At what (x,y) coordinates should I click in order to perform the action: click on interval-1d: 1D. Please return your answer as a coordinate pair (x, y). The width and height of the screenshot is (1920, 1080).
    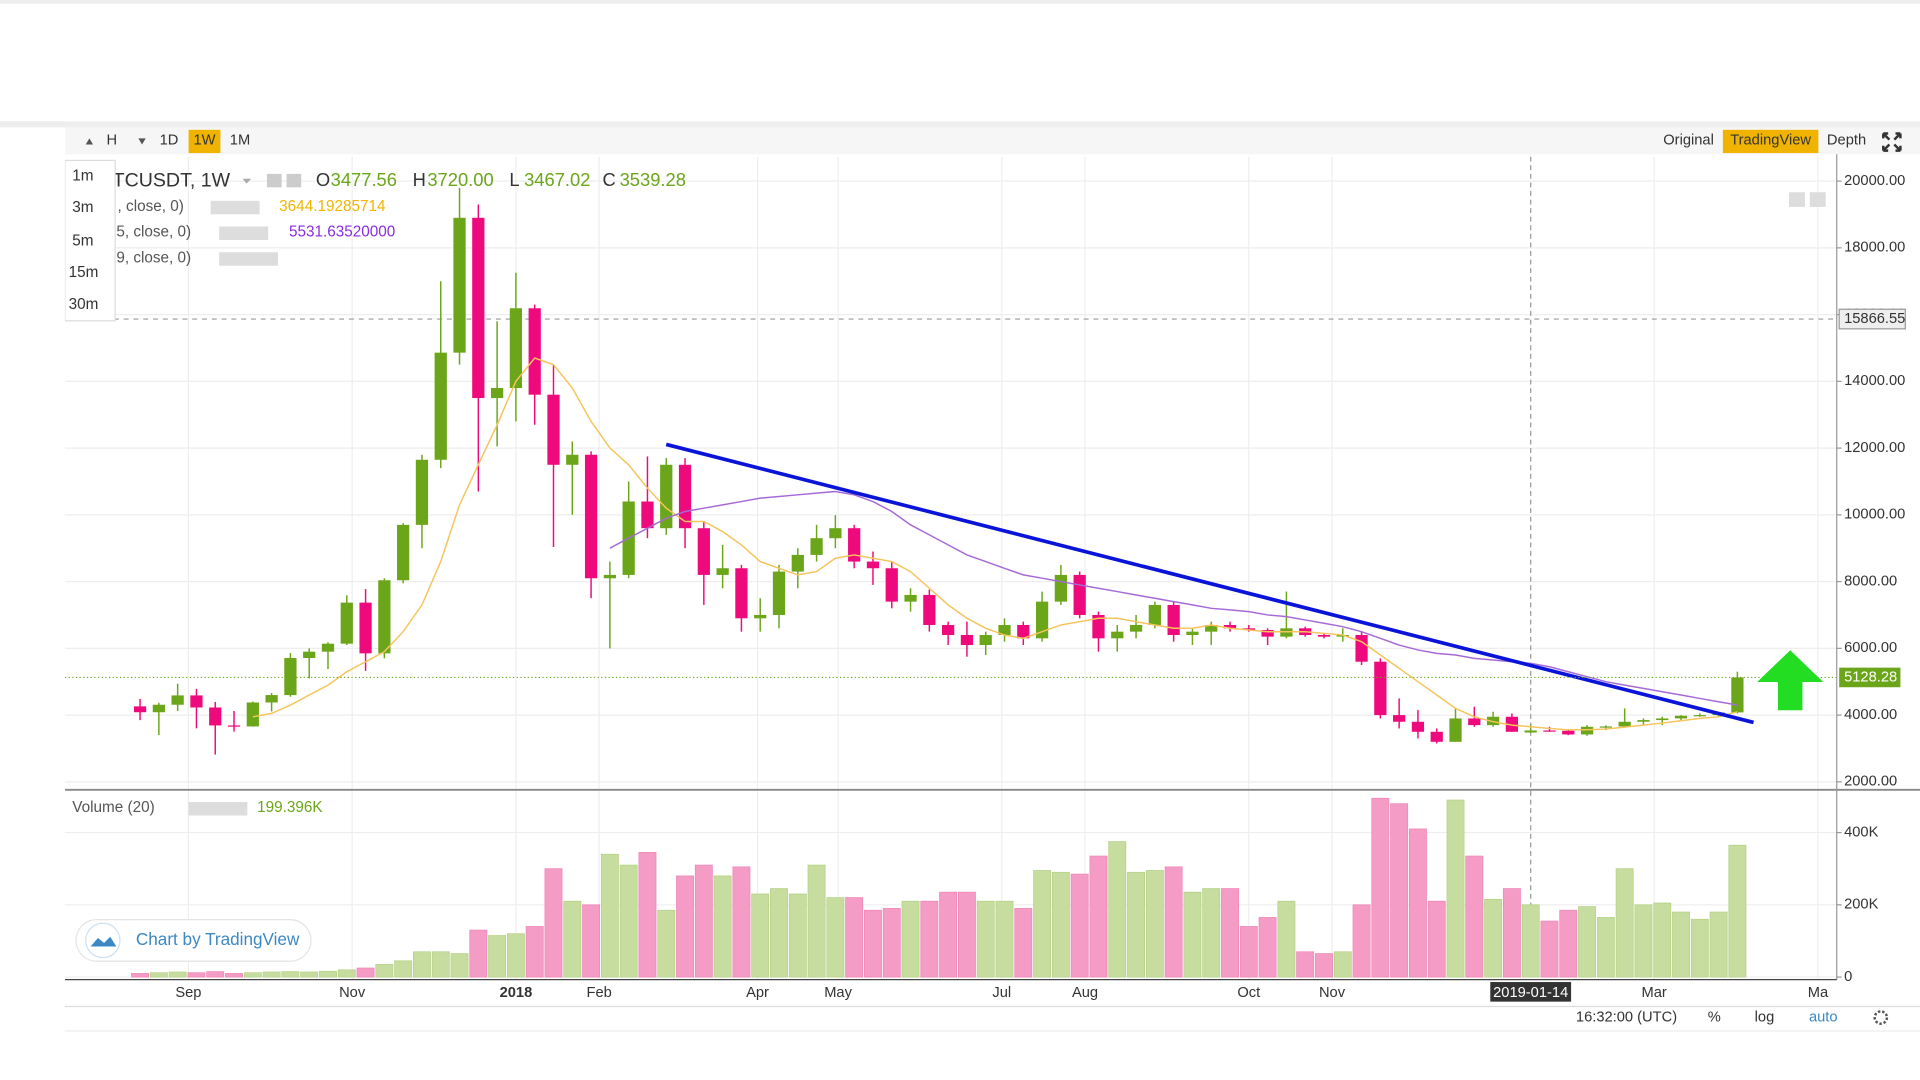
    Looking at the image, I should click on (169, 141).